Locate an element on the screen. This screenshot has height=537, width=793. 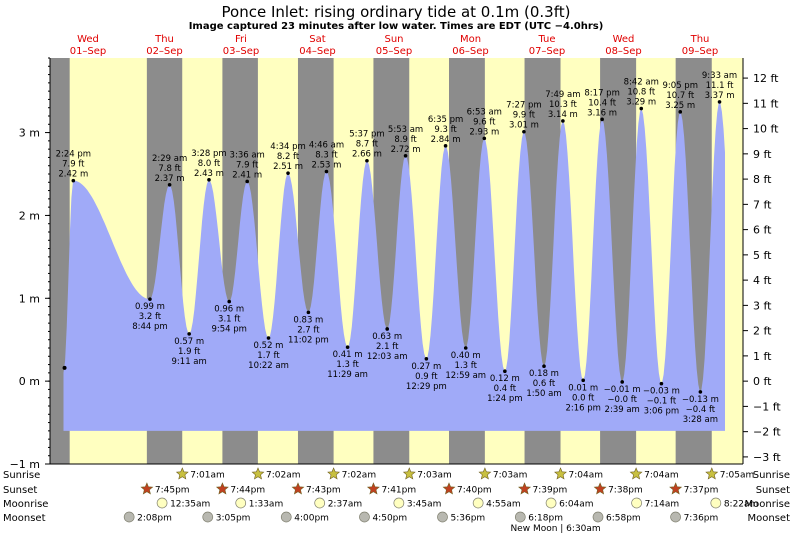
right-axis-tick-label: −1 ft is located at coordinates (767, 406).